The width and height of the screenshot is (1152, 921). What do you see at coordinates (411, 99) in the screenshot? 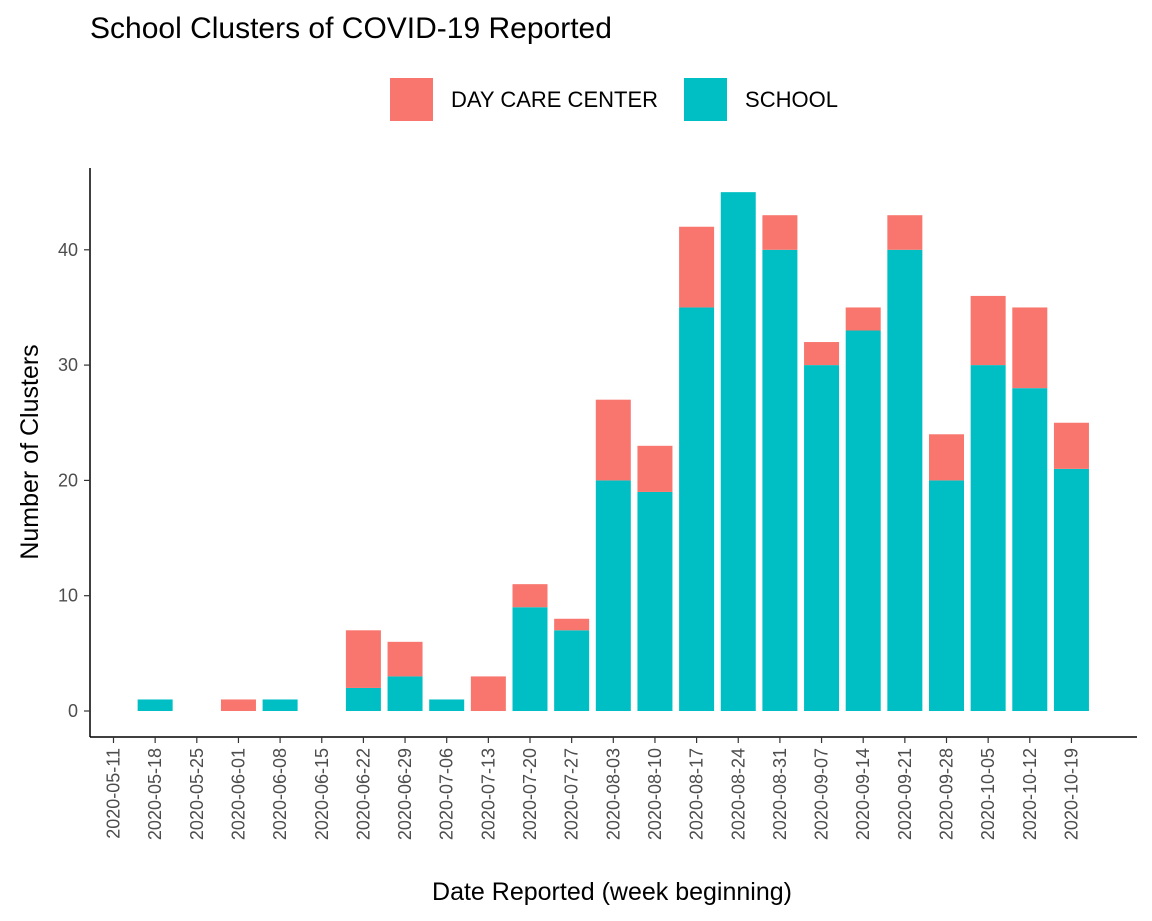
I see `legend-swatch-day-care-center` at bounding box center [411, 99].